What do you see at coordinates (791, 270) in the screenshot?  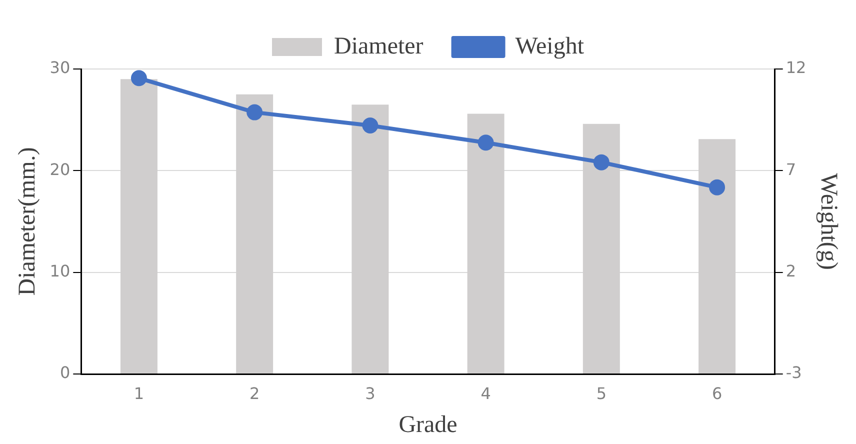 I see `y2-tick-label: 2` at bounding box center [791, 270].